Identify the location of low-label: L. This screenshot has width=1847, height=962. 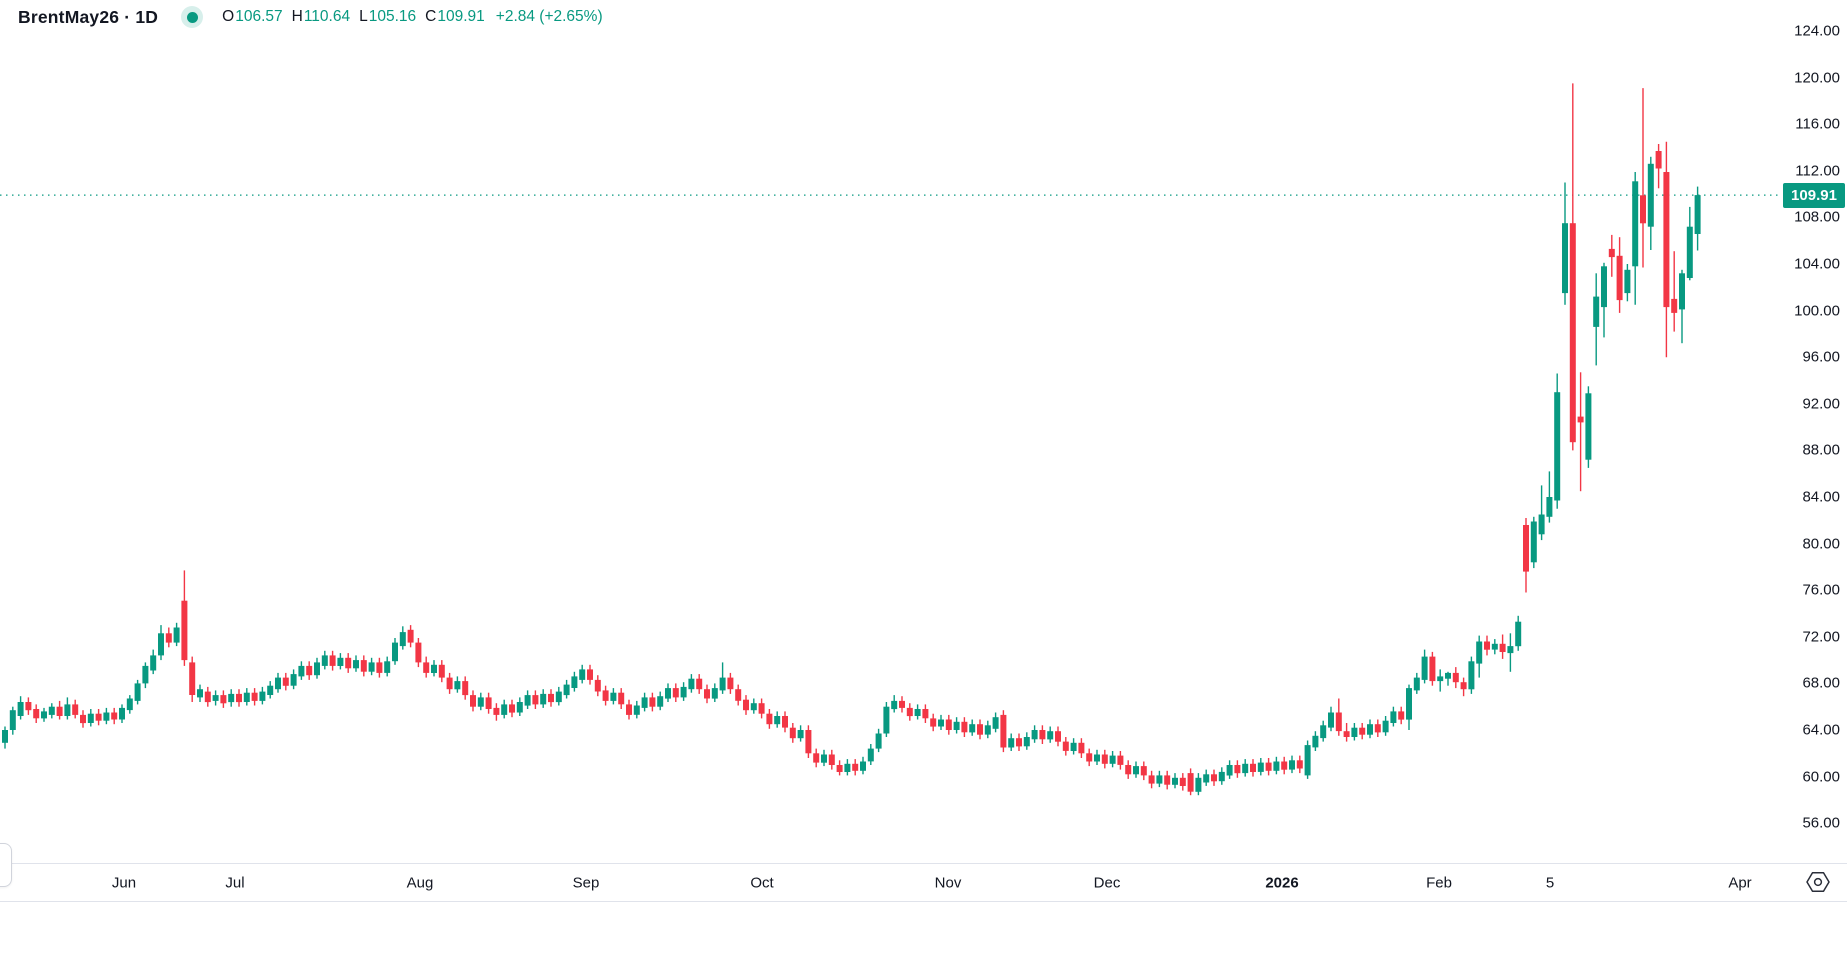
(363, 16).